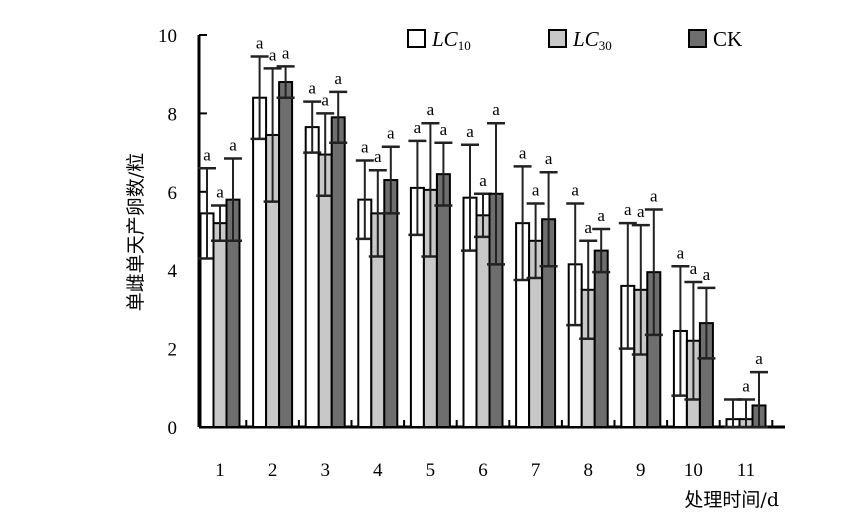 Image resolution: width=856 pixels, height=527 pixels. Describe the element at coordinates (451, 40) in the screenshot. I see `legend-label: LC10` at that location.